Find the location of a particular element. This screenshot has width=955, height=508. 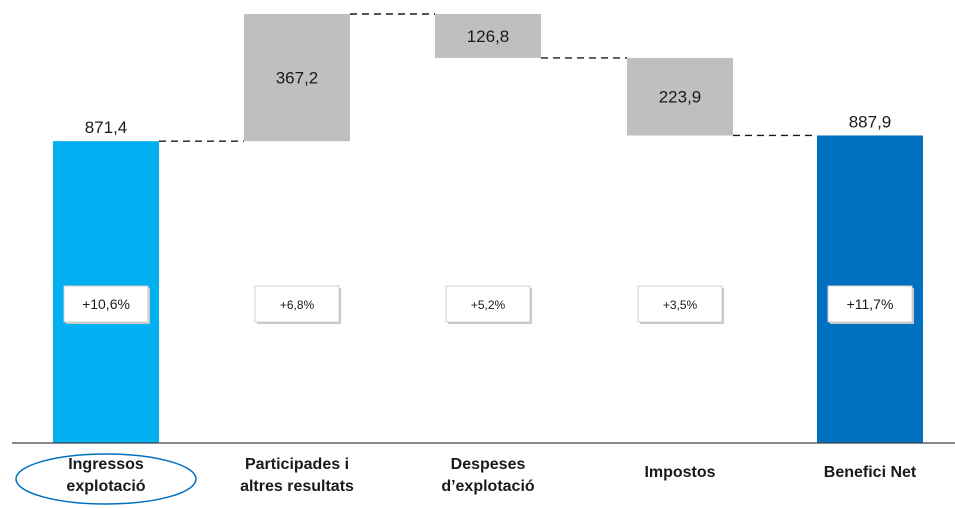

category-label-1: Participades i altres resultats is located at coordinates (297, 475).